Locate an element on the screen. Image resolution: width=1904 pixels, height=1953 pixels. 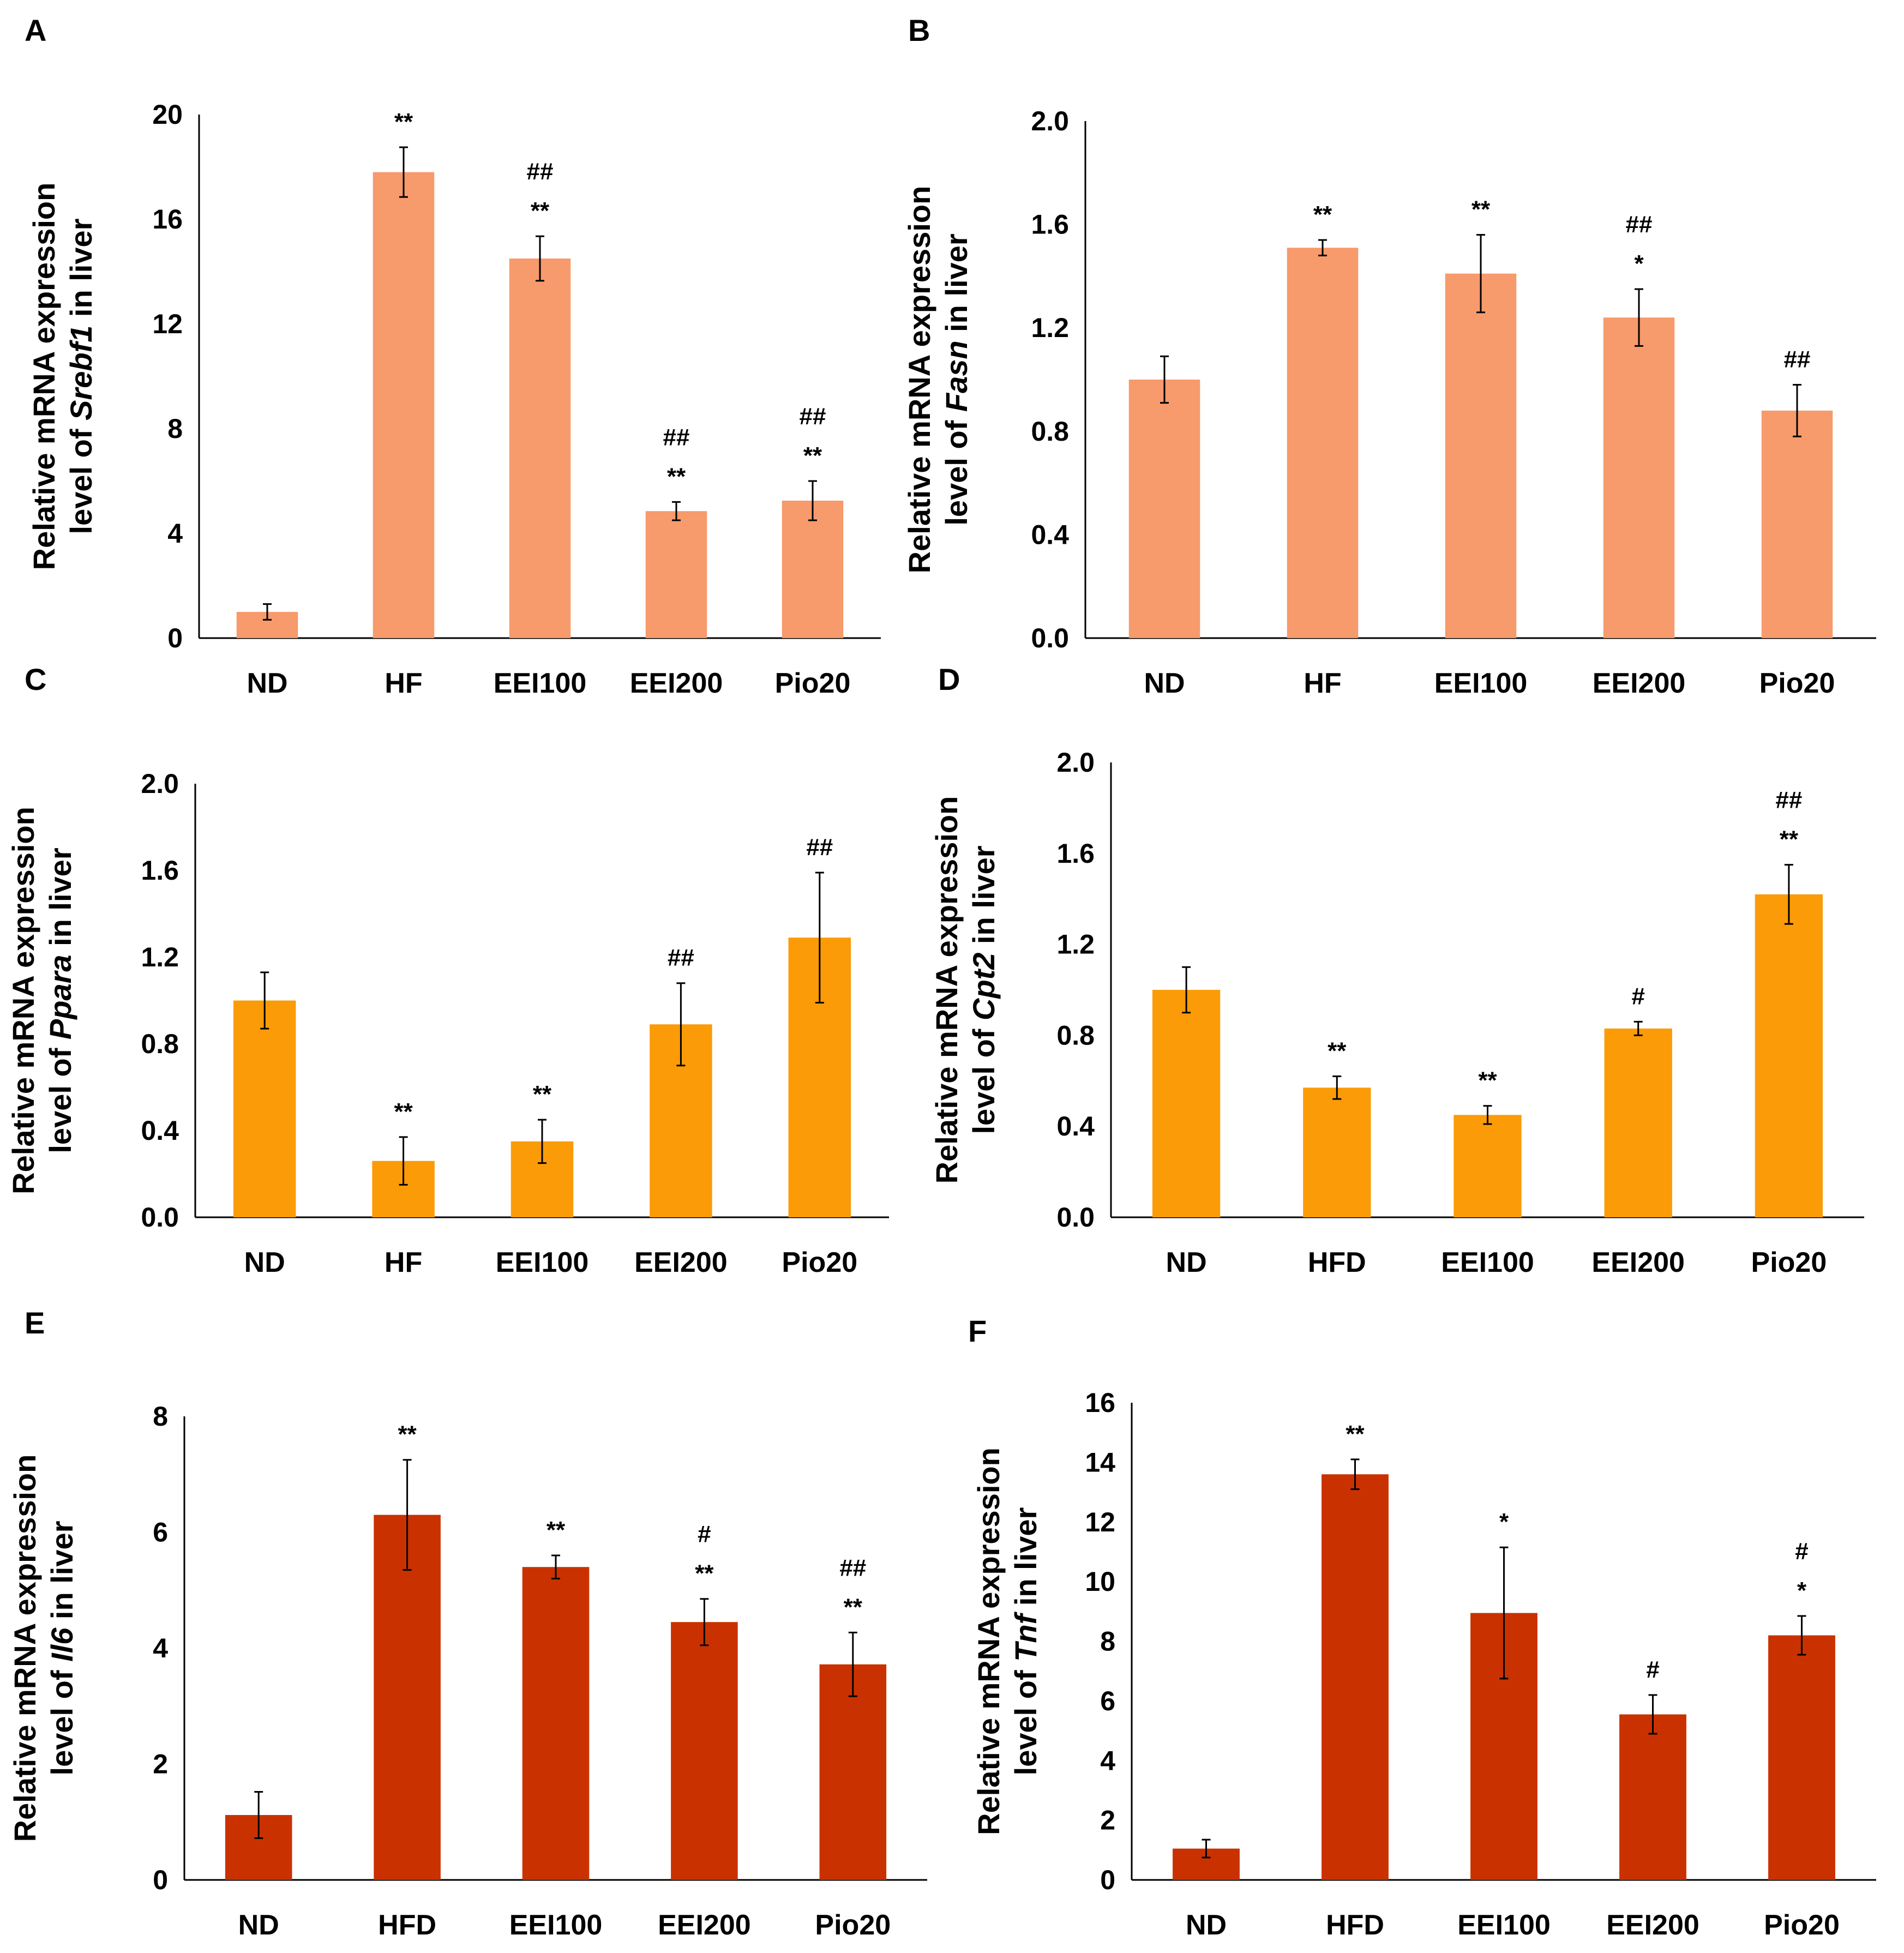
panel-label: A is located at coordinates (35, 30).